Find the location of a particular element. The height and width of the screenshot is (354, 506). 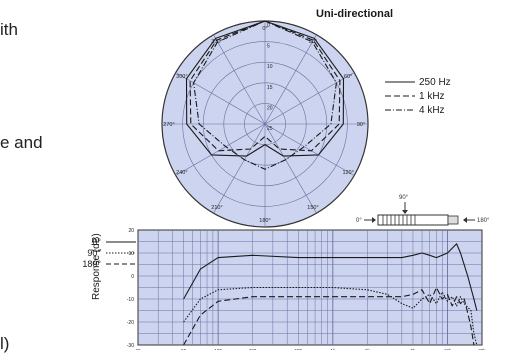

y-tick-label: 10 is located at coordinates (131, 254).